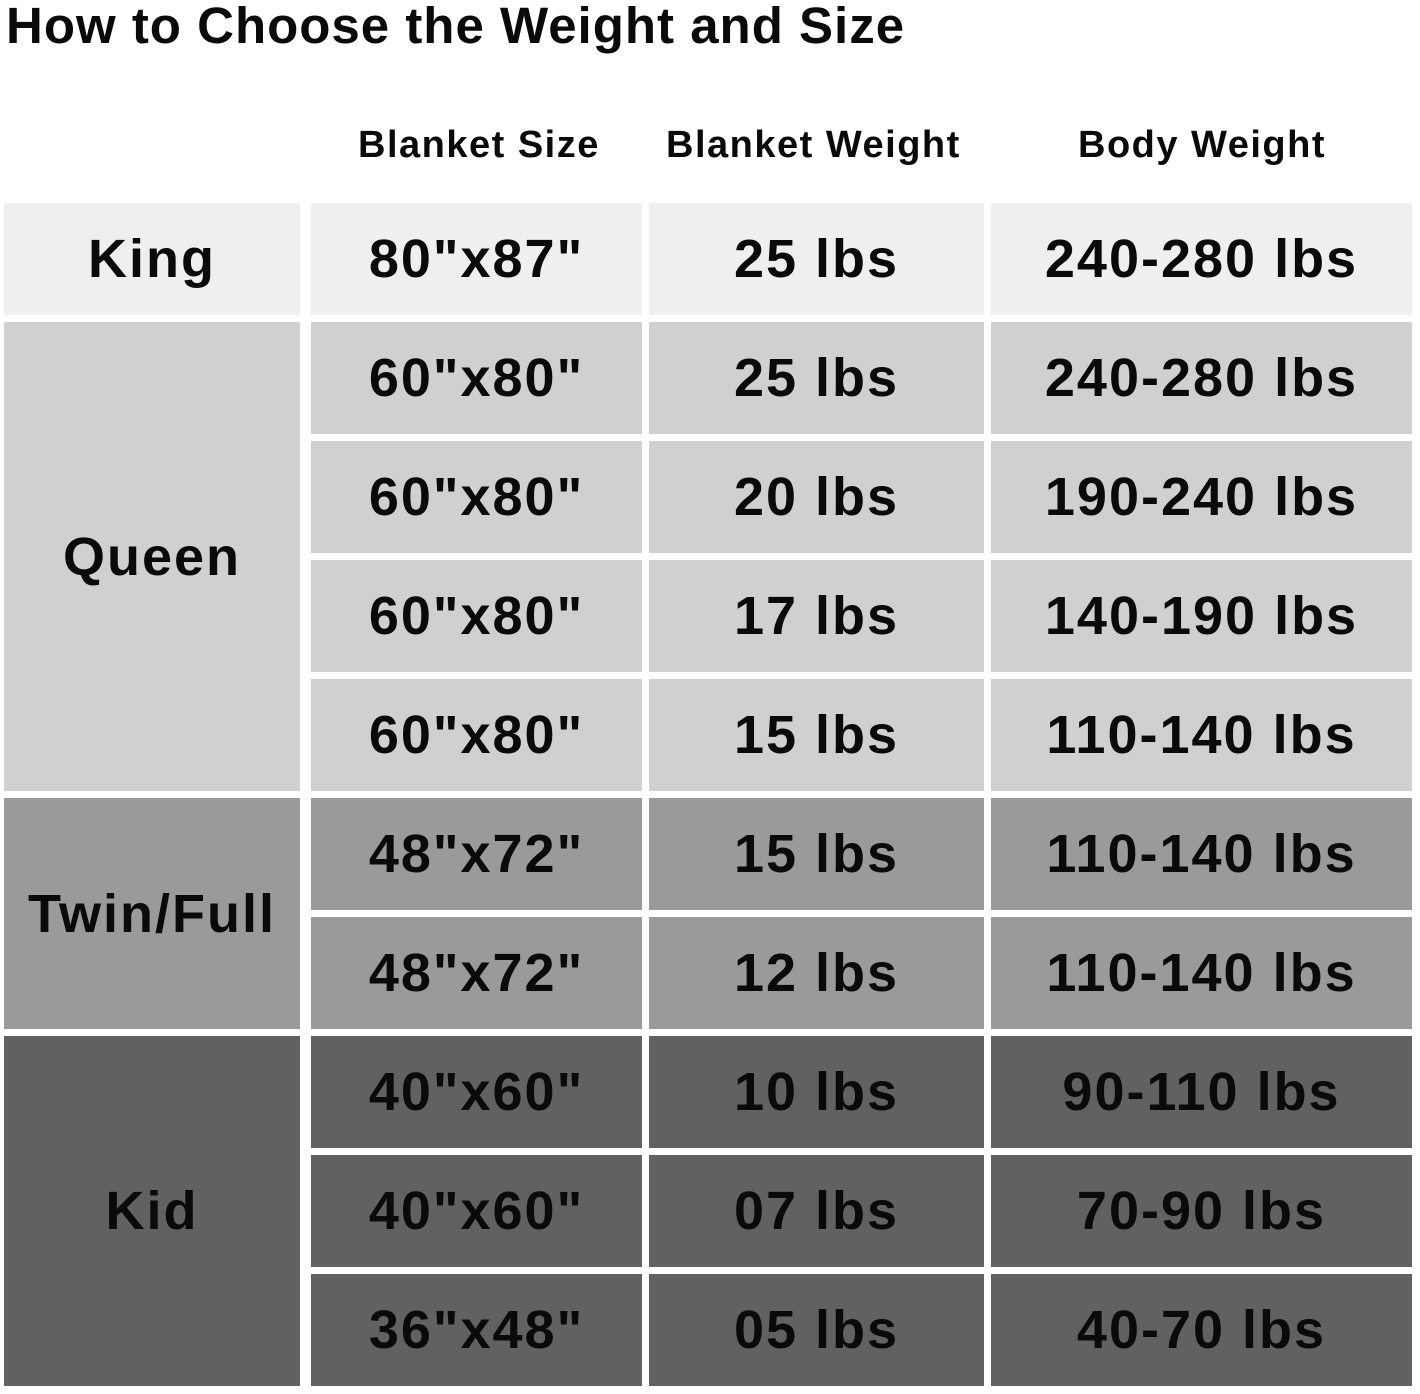 This screenshot has height=1394, width=1420. I want to click on header-body-weight: Body Weight, so click(1202, 145).